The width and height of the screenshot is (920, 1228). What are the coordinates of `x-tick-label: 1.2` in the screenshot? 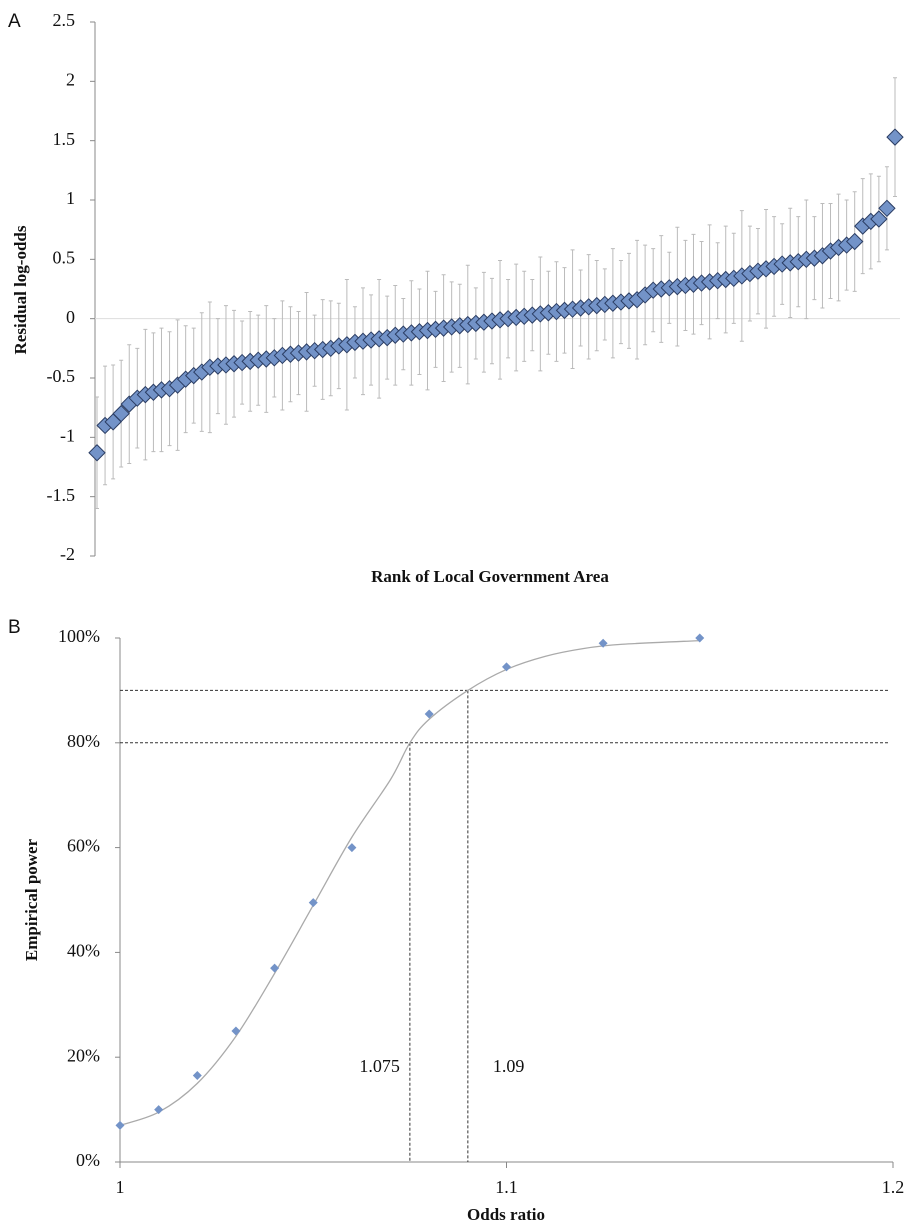 It's located at (893, 1187).